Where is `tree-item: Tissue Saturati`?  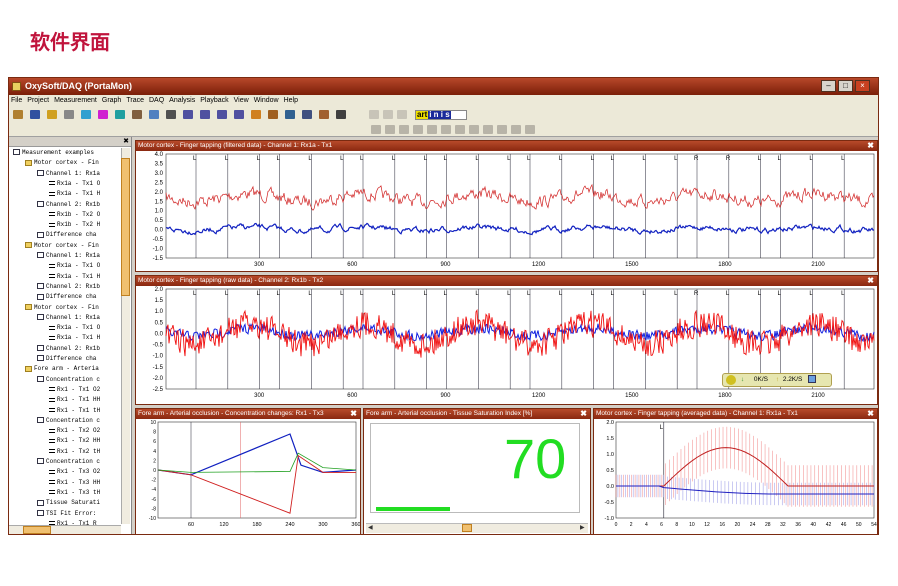
tree-item: Tissue Saturati is located at coordinates (68, 503).